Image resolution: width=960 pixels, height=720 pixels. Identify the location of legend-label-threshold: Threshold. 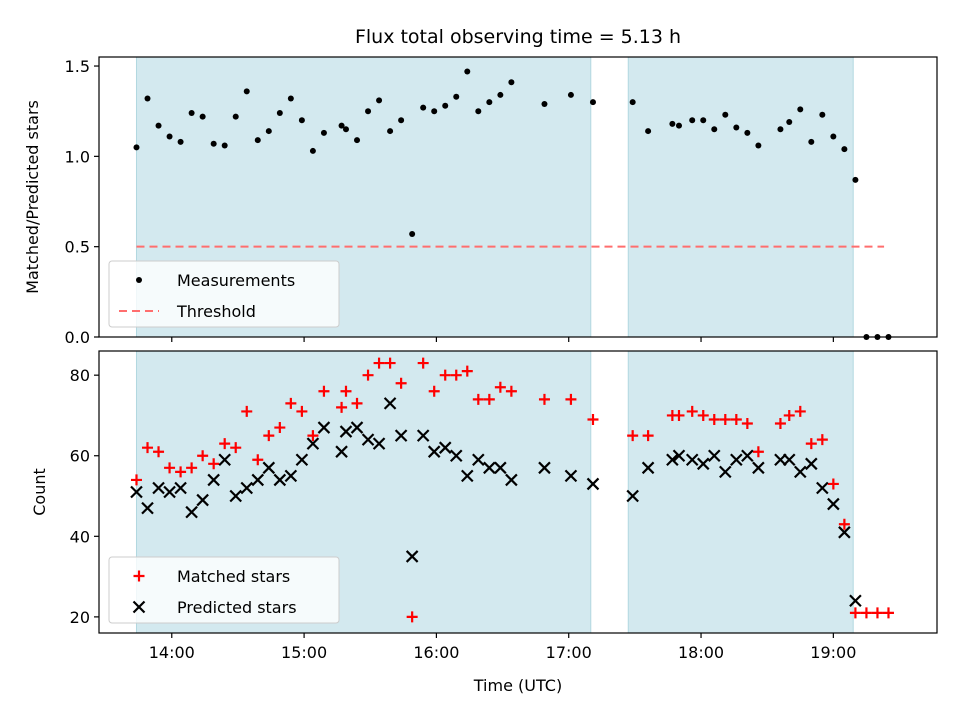
(216, 311).